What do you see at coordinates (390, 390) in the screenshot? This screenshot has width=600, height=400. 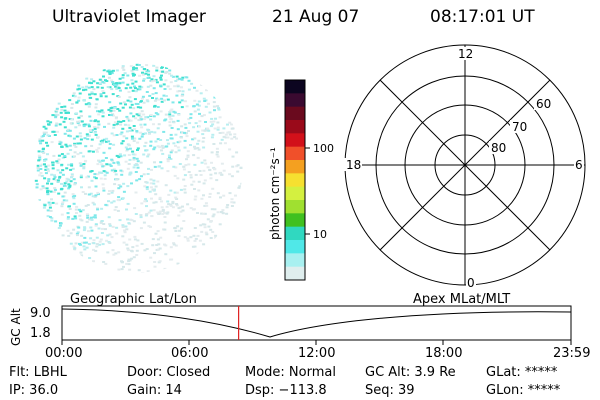 I see `status-seq: Seq: 39` at bounding box center [390, 390].